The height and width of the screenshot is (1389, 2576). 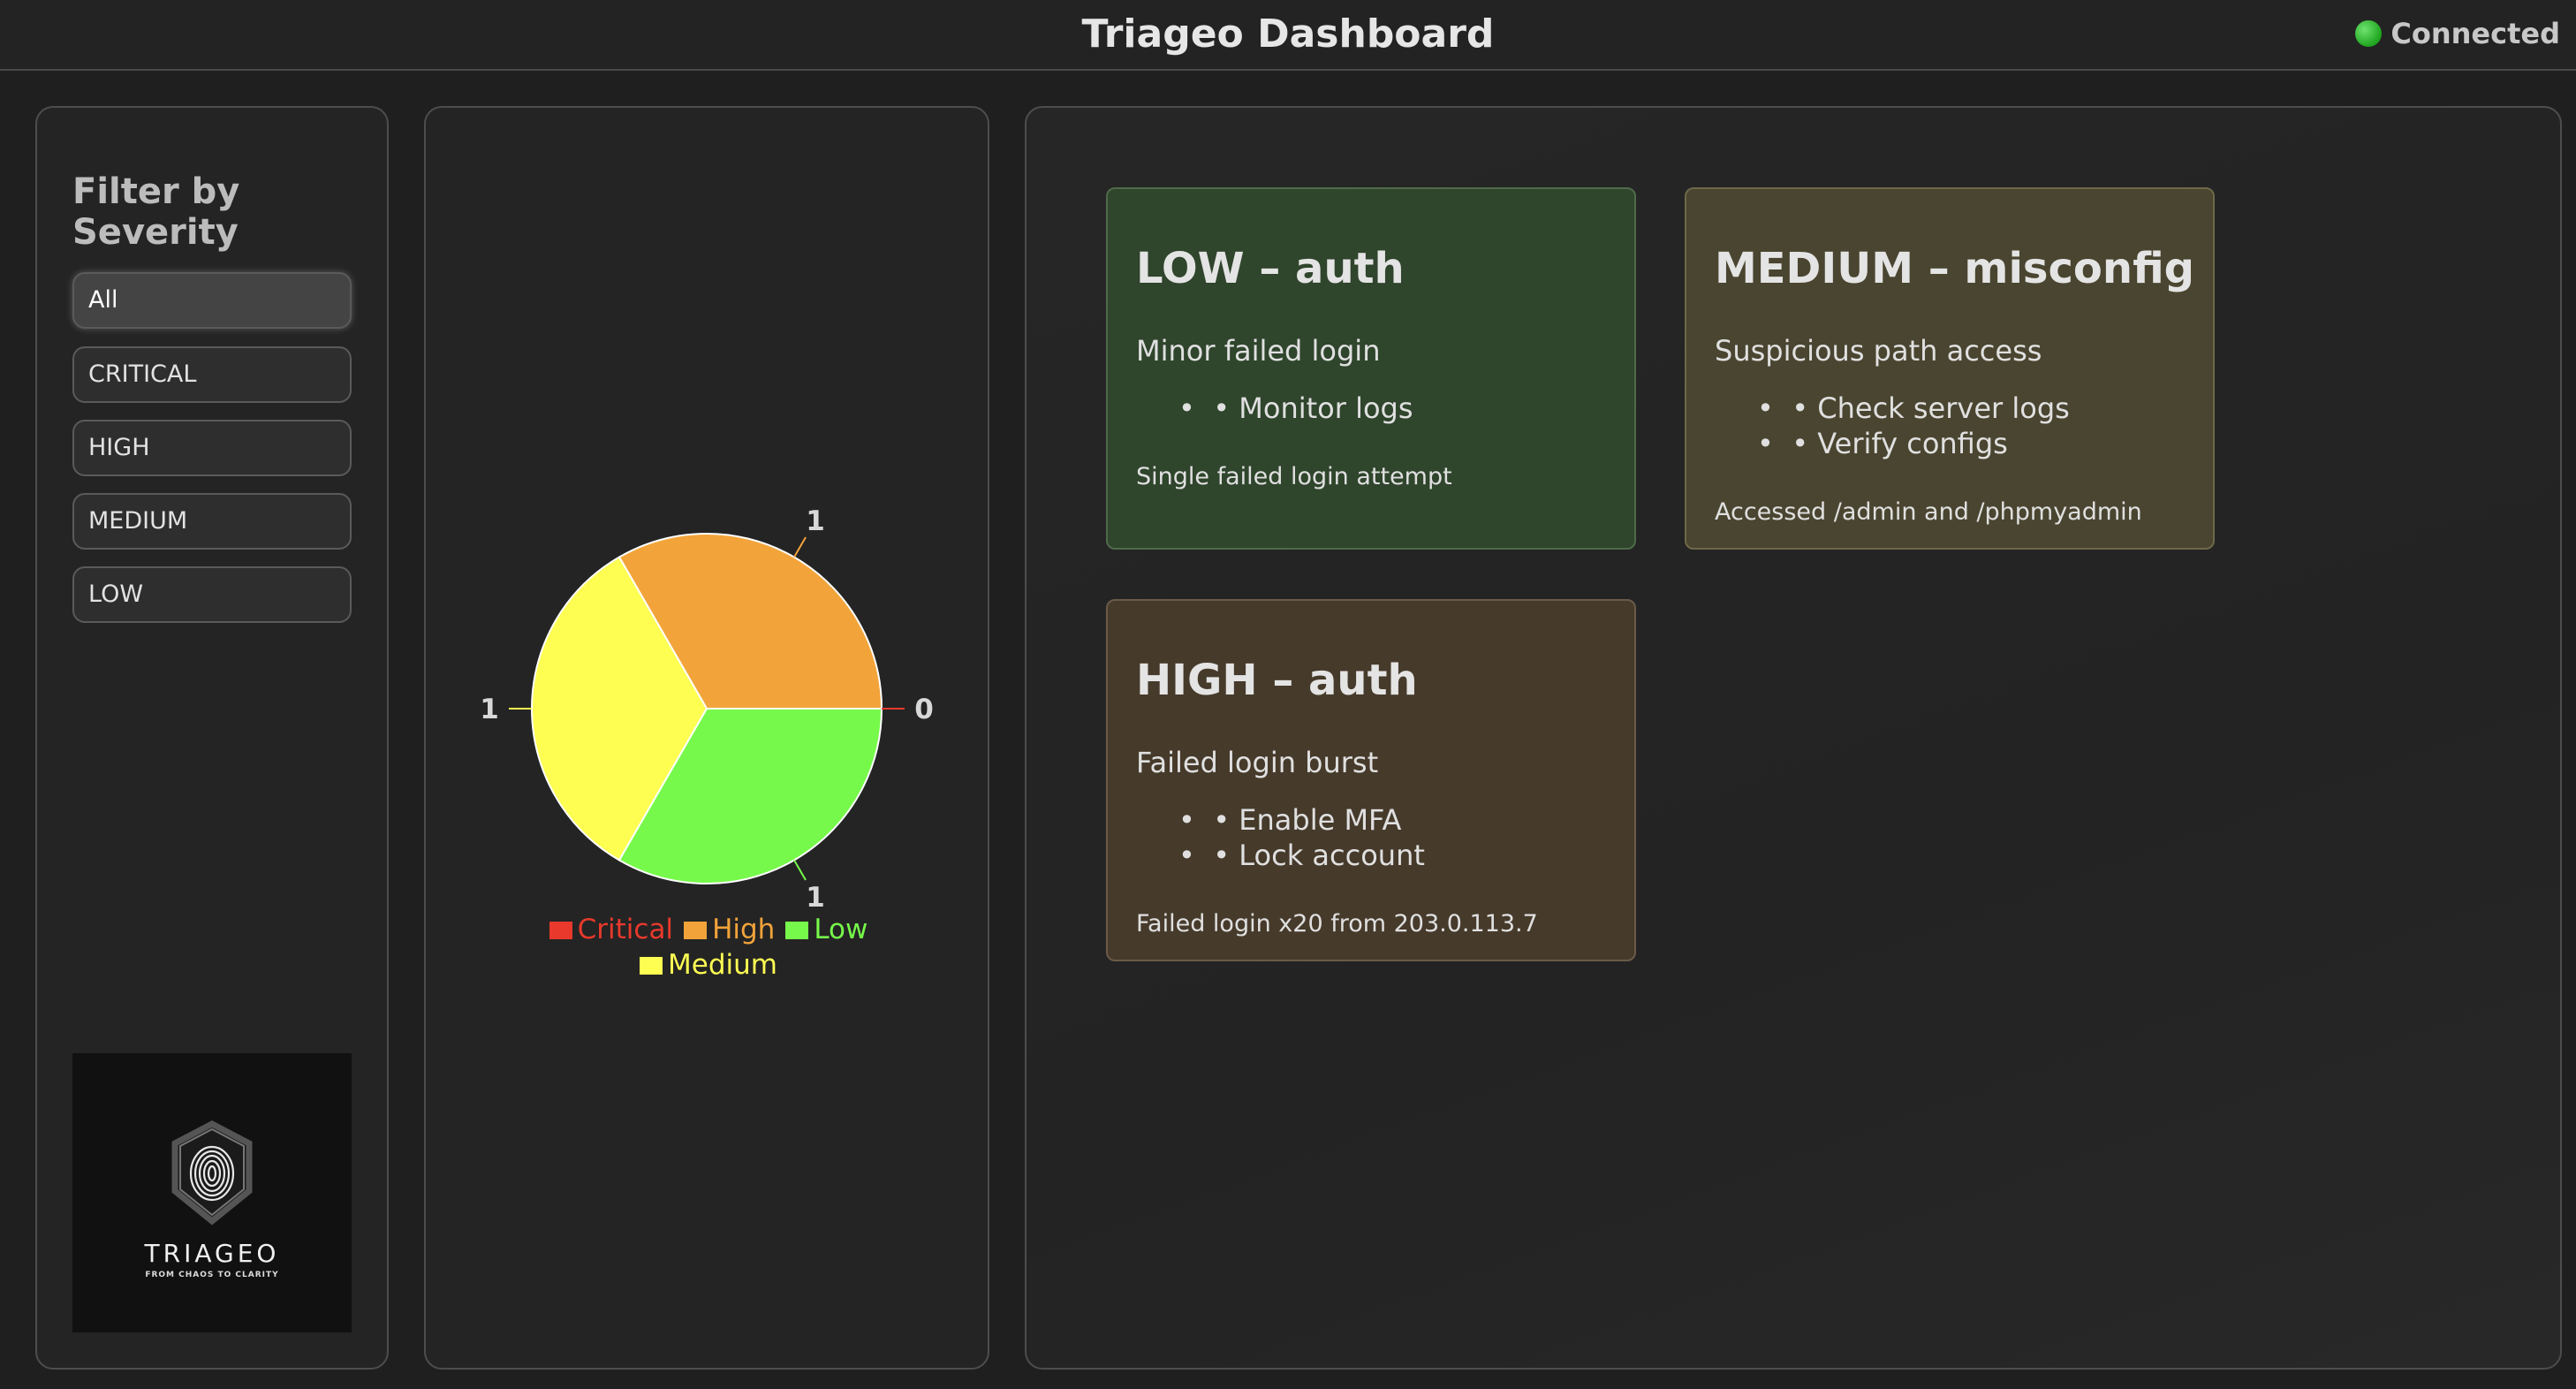 I want to click on filter-high-button: HIGH, so click(x=212, y=448).